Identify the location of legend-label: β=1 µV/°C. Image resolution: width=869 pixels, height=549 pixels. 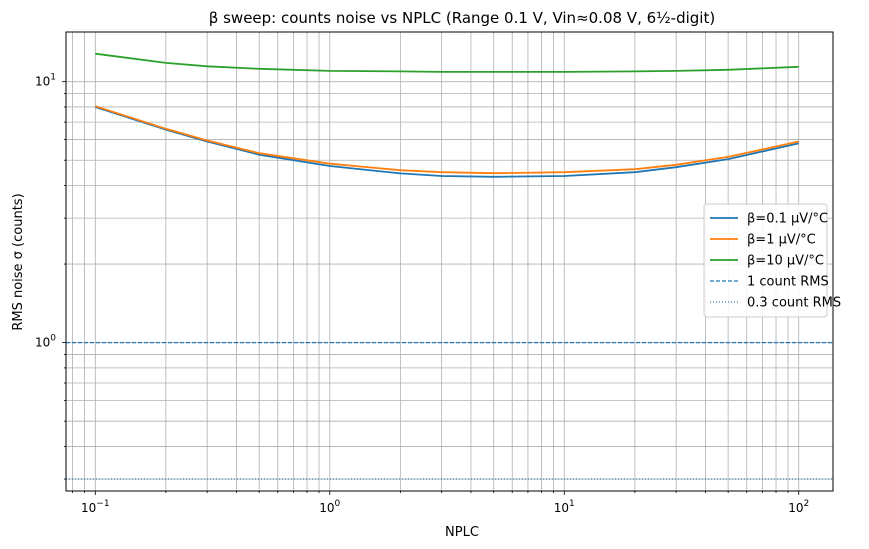
(781, 240).